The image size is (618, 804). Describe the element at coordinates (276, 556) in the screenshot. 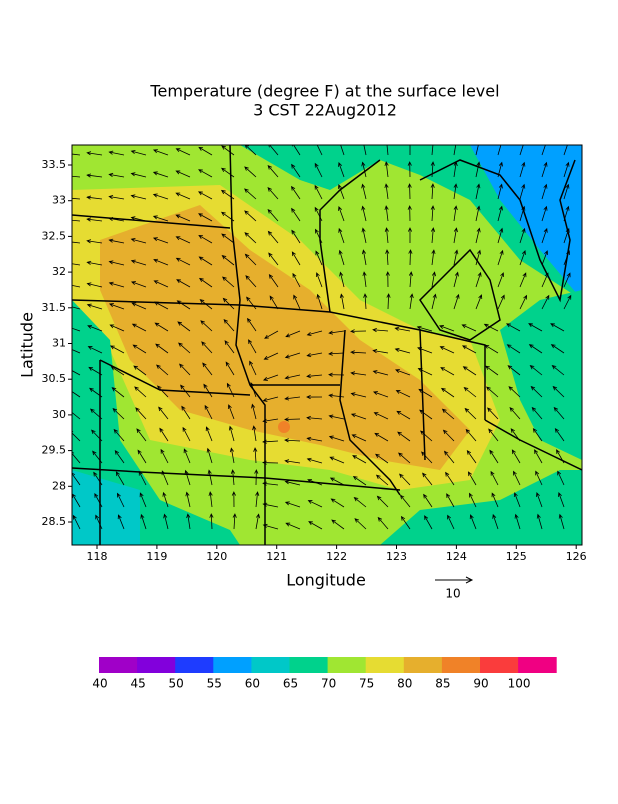

I see `x-tick-label: 121` at that location.